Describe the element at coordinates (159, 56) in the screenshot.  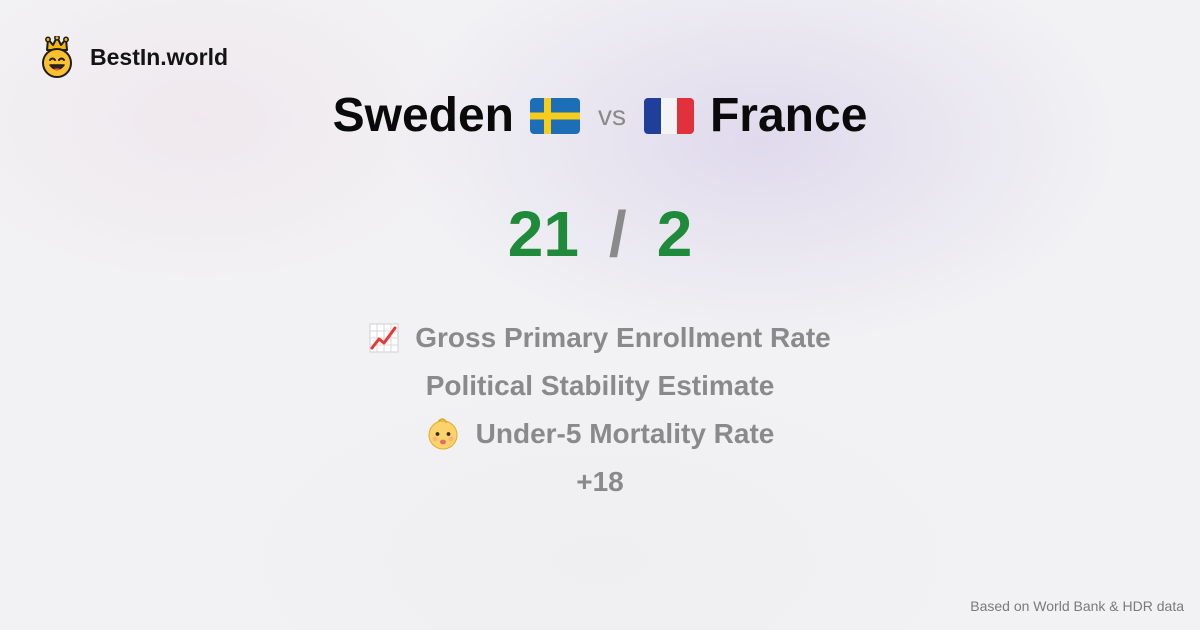
I see `brand-name: BestIn.world` at that location.